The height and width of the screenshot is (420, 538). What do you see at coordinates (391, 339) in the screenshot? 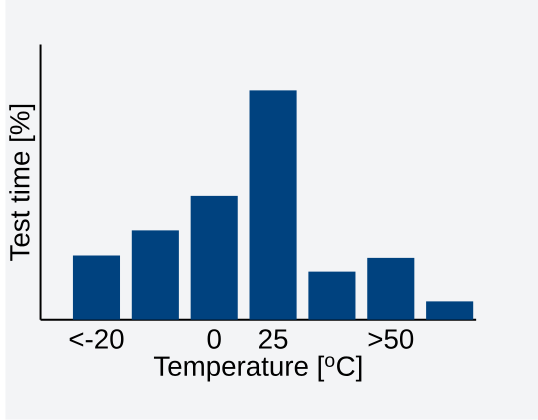
I see `x-tick-label: >50` at bounding box center [391, 339].